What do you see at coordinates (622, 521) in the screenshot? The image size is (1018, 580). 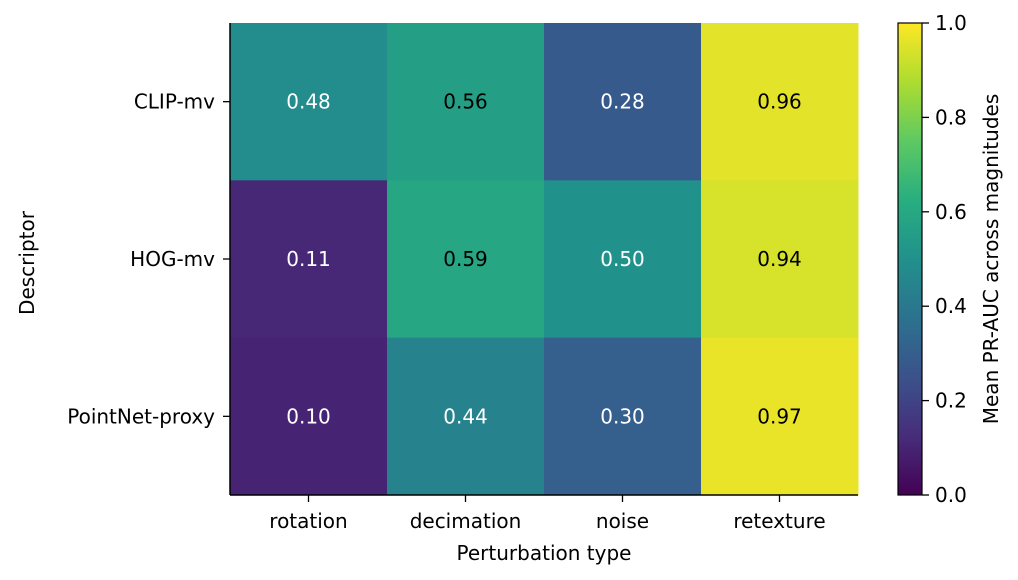 I see `x-tick-label: noise` at bounding box center [622, 521].